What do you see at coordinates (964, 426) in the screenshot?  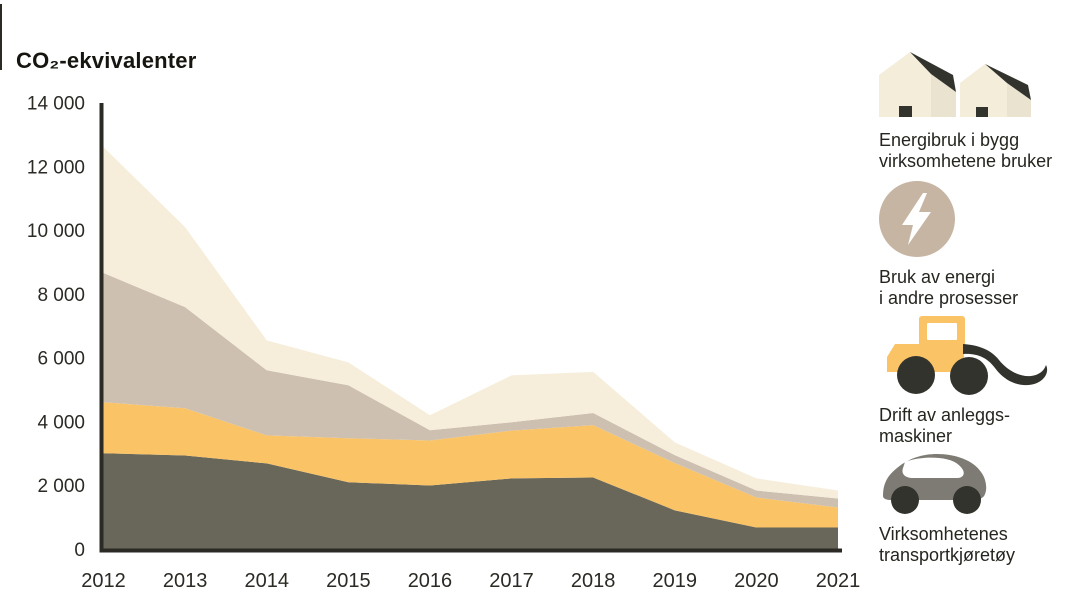 I see `legend-label: Drift av anleggs- maskiner` at bounding box center [964, 426].